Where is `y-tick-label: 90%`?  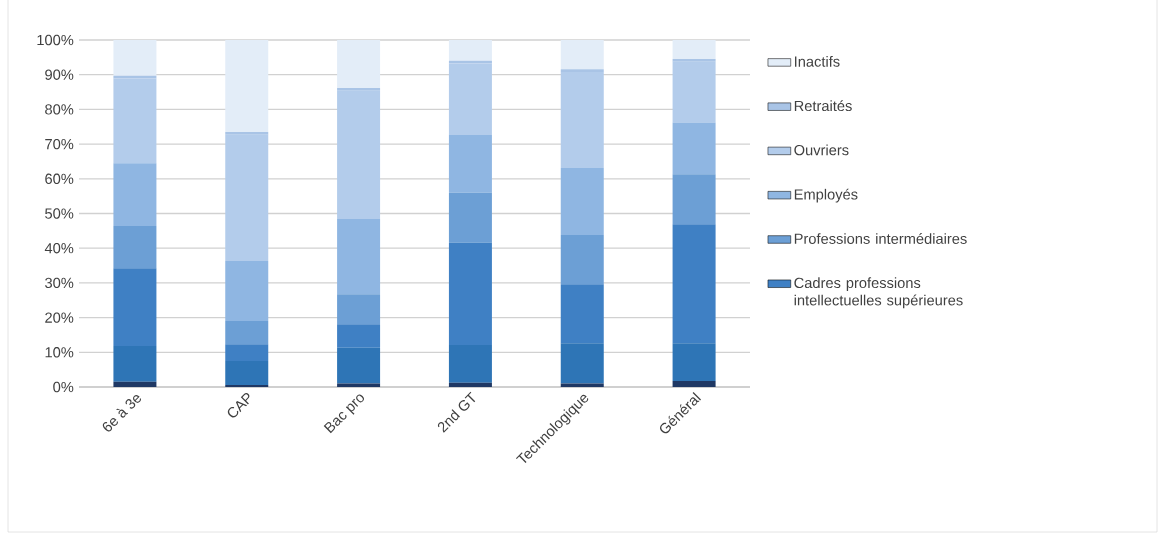
y-tick-label: 90% is located at coordinates (59, 74).